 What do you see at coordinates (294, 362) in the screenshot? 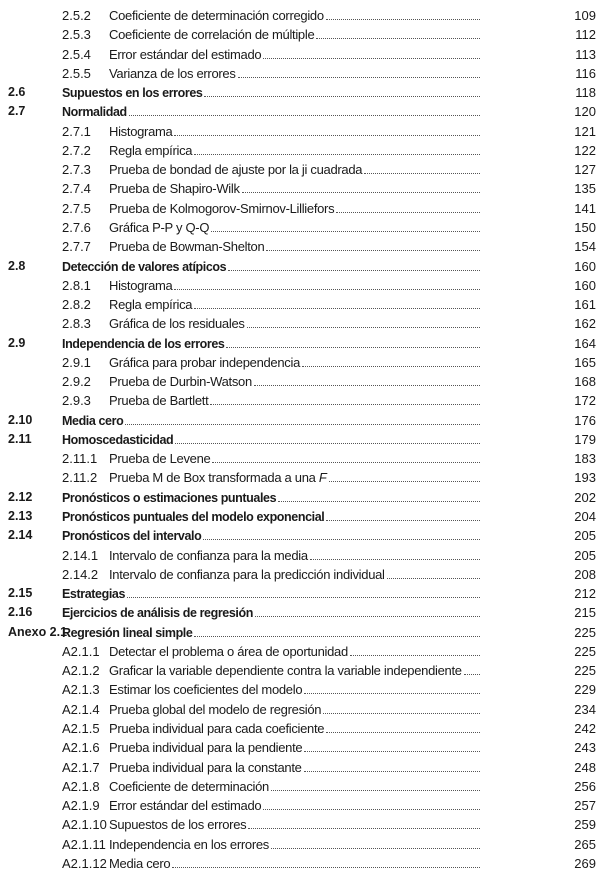
I see `entry-title-leader: Gráfica para probar independencia` at bounding box center [294, 362].